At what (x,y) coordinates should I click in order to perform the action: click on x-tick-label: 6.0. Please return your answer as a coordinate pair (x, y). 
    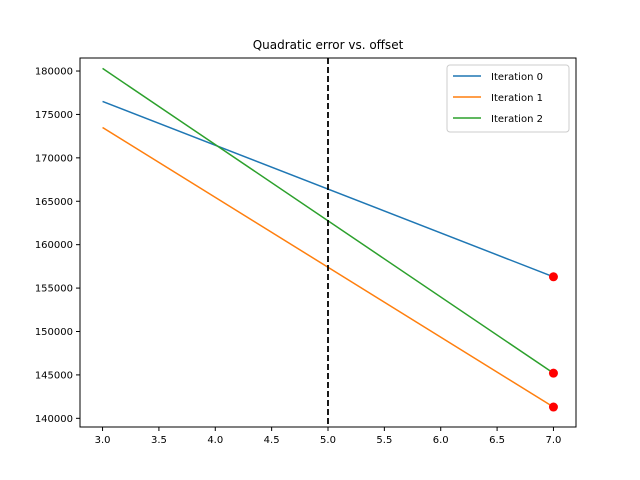
    Looking at the image, I should click on (441, 440).